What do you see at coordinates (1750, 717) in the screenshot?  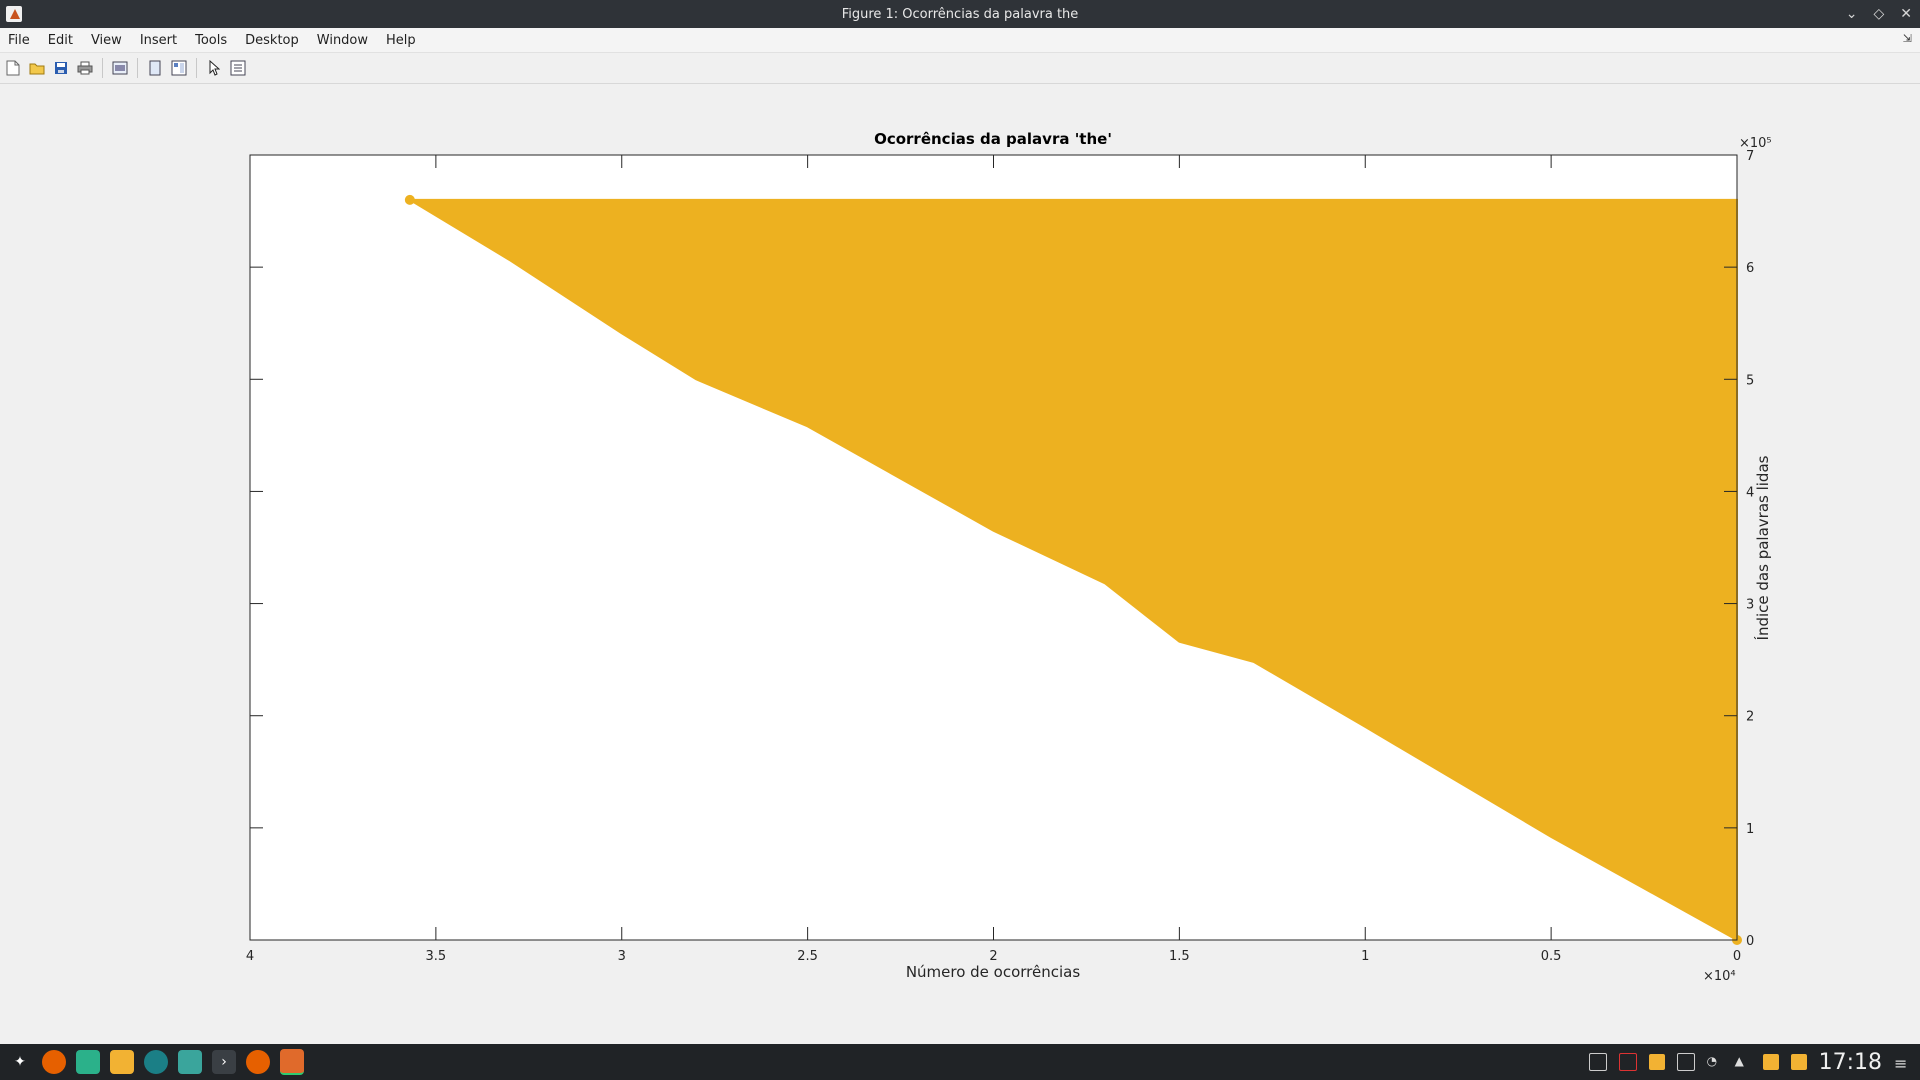 I see `y-tick-label: 2` at bounding box center [1750, 717].